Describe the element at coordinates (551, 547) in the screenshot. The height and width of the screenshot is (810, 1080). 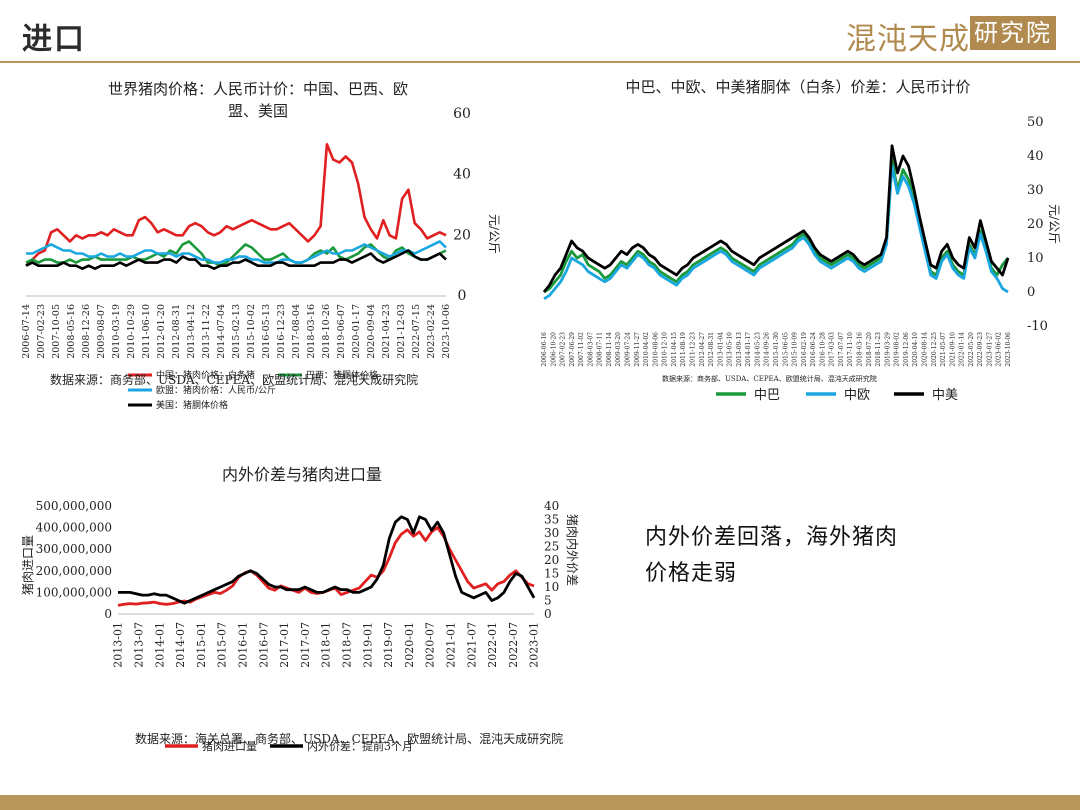
I see `y-tick-label: 25` at that location.